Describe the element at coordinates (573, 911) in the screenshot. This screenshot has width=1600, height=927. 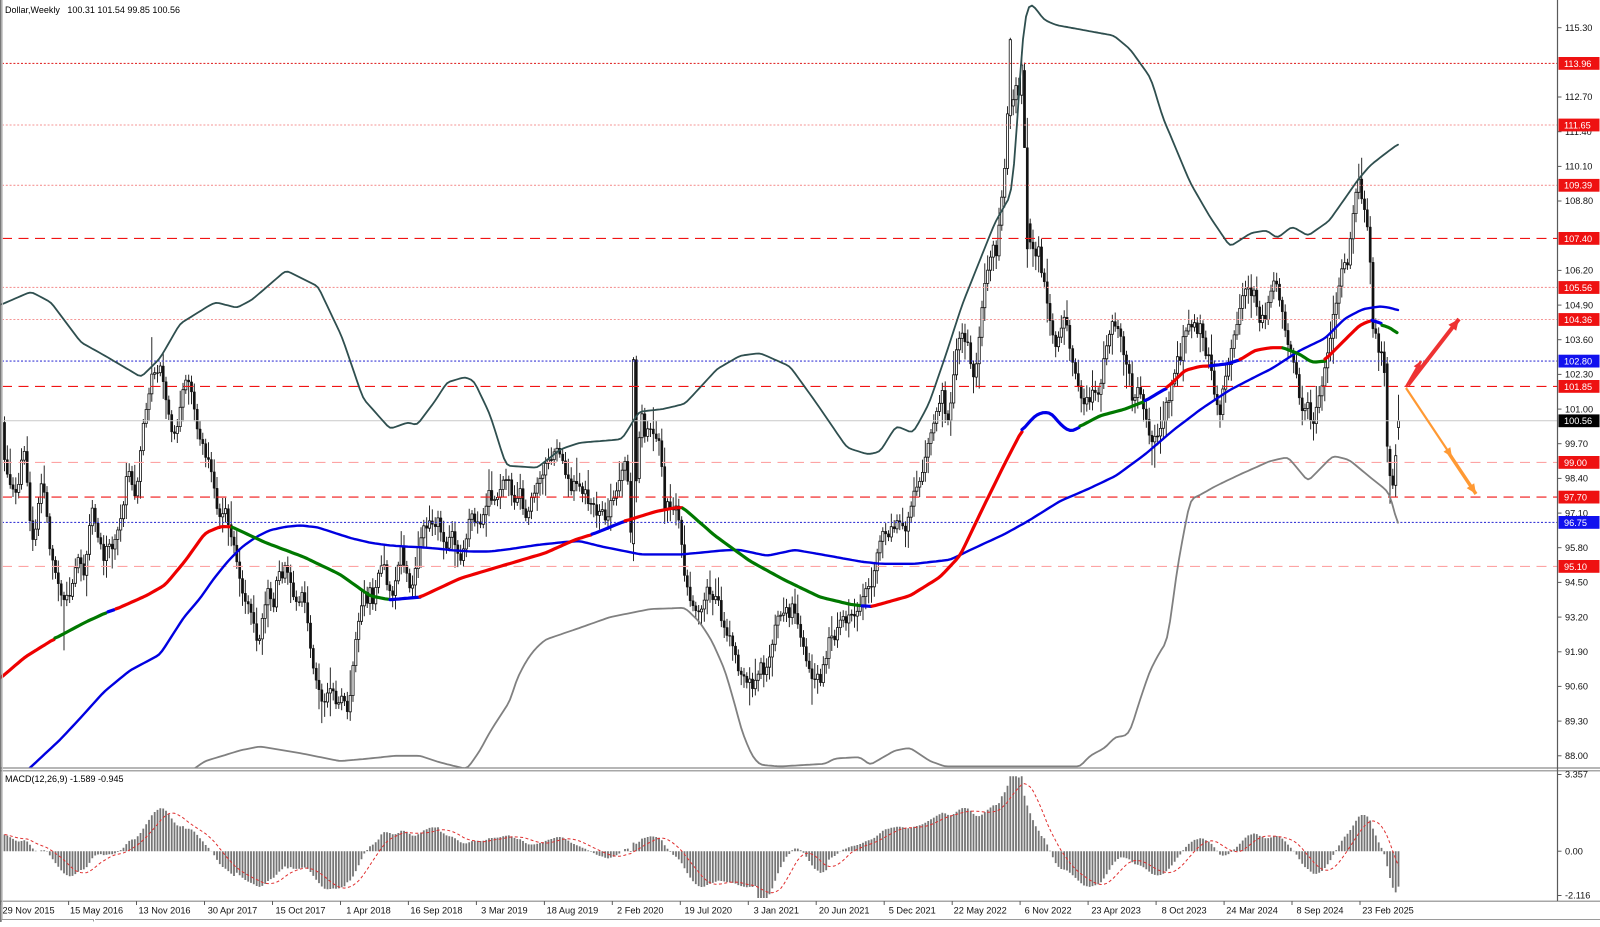
I see `svg-text: 18 Aug 2019` at that location.